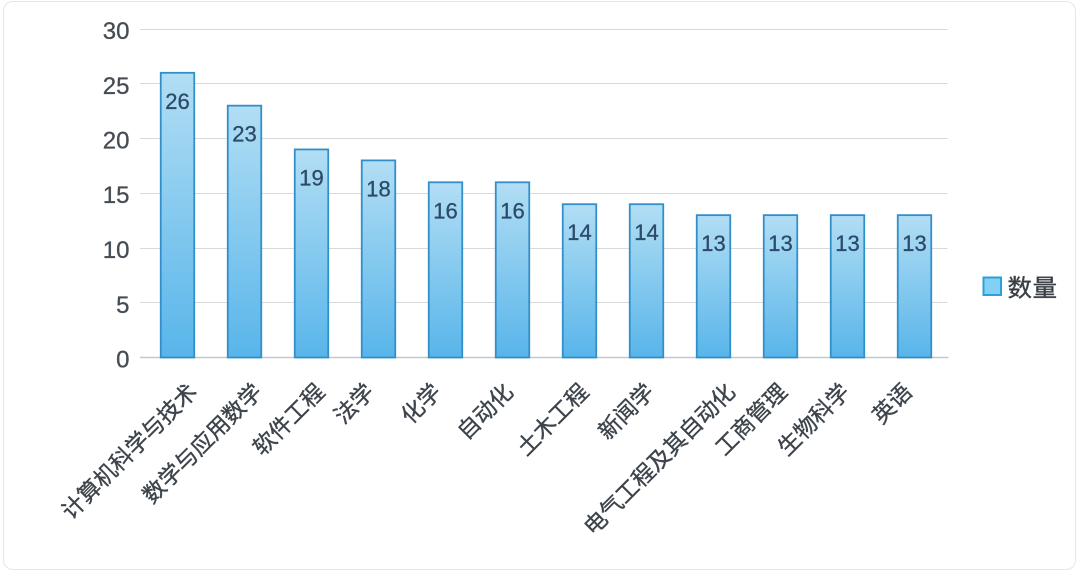 Image resolution: width=1080 pixels, height=579 pixels. What do you see at coordinates (116, 31) in the screenshot?
I see `svg-text: 30` at bounding box center [116, 31].